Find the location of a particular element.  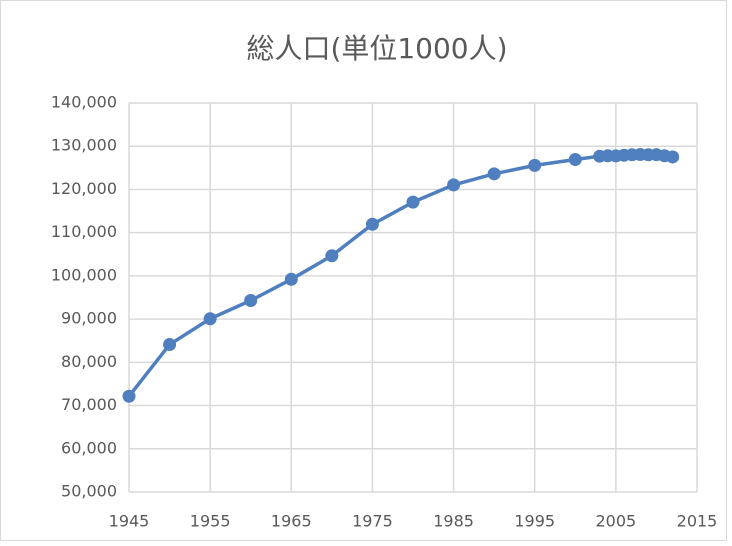

y-tick-label: 80,000 is located at coordinates (89, 361).